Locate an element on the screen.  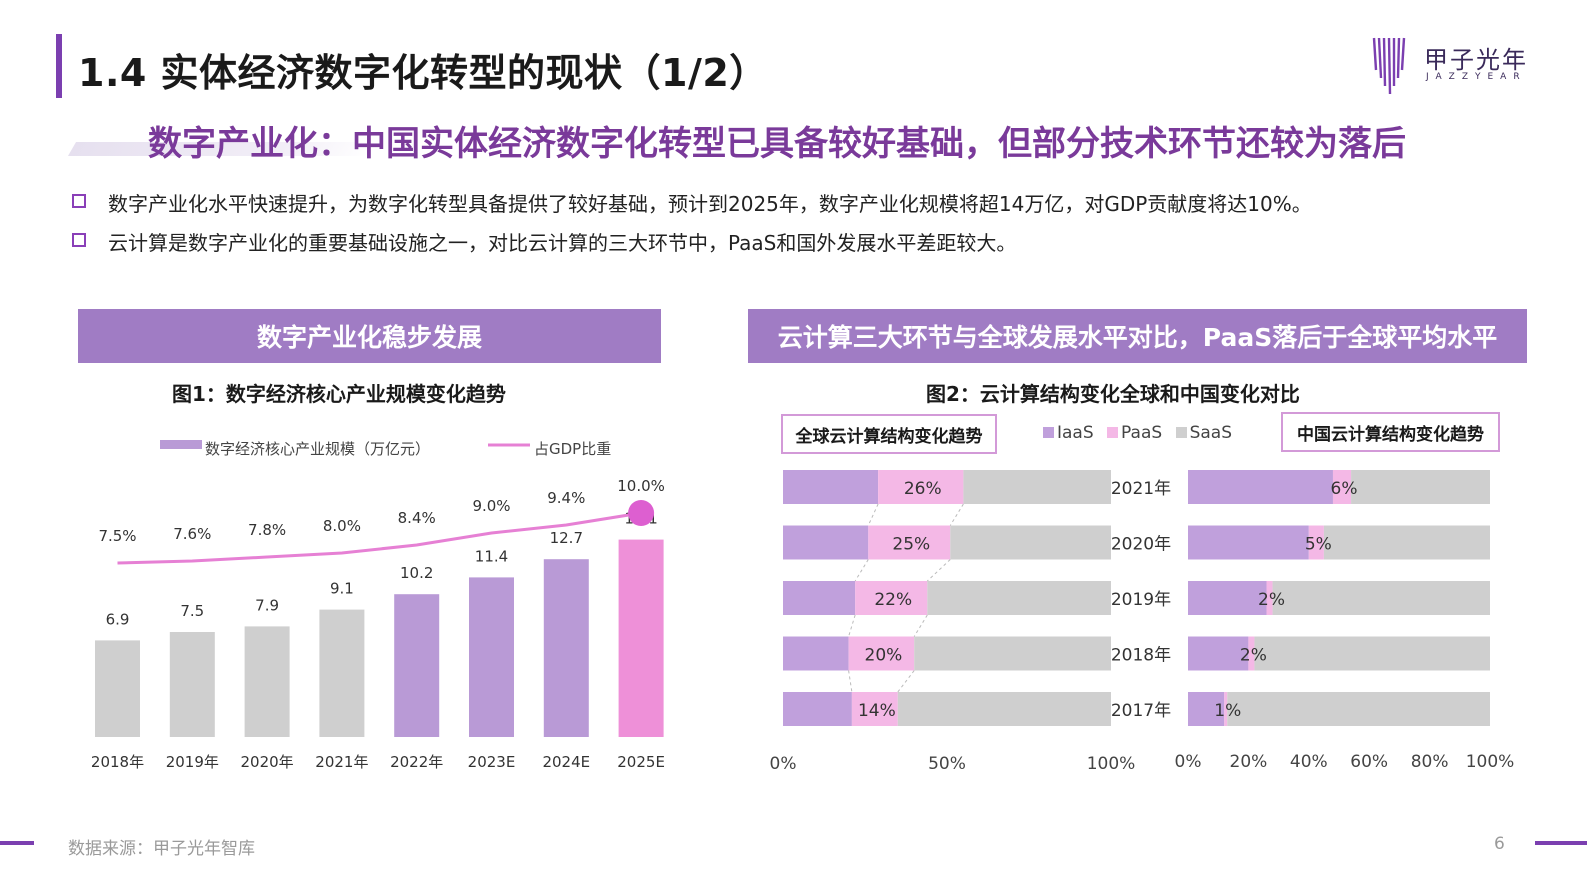
line-value-label: 7.5% is located at coordinates (117, 536).